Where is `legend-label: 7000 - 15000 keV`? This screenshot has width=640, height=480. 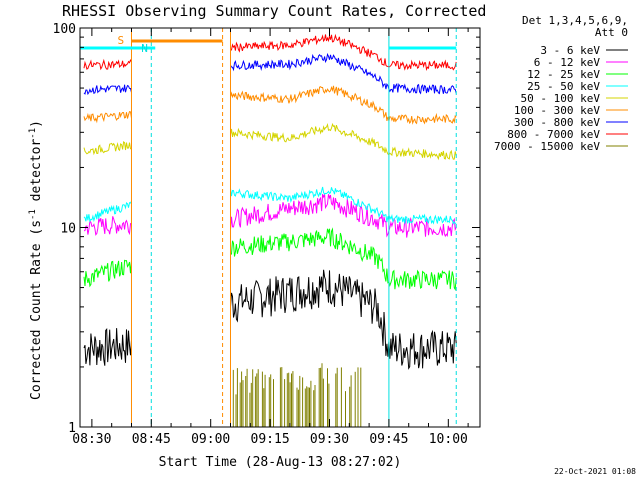 legend-label: 7000 - 15000 keV is located at coordinates (547, 146).